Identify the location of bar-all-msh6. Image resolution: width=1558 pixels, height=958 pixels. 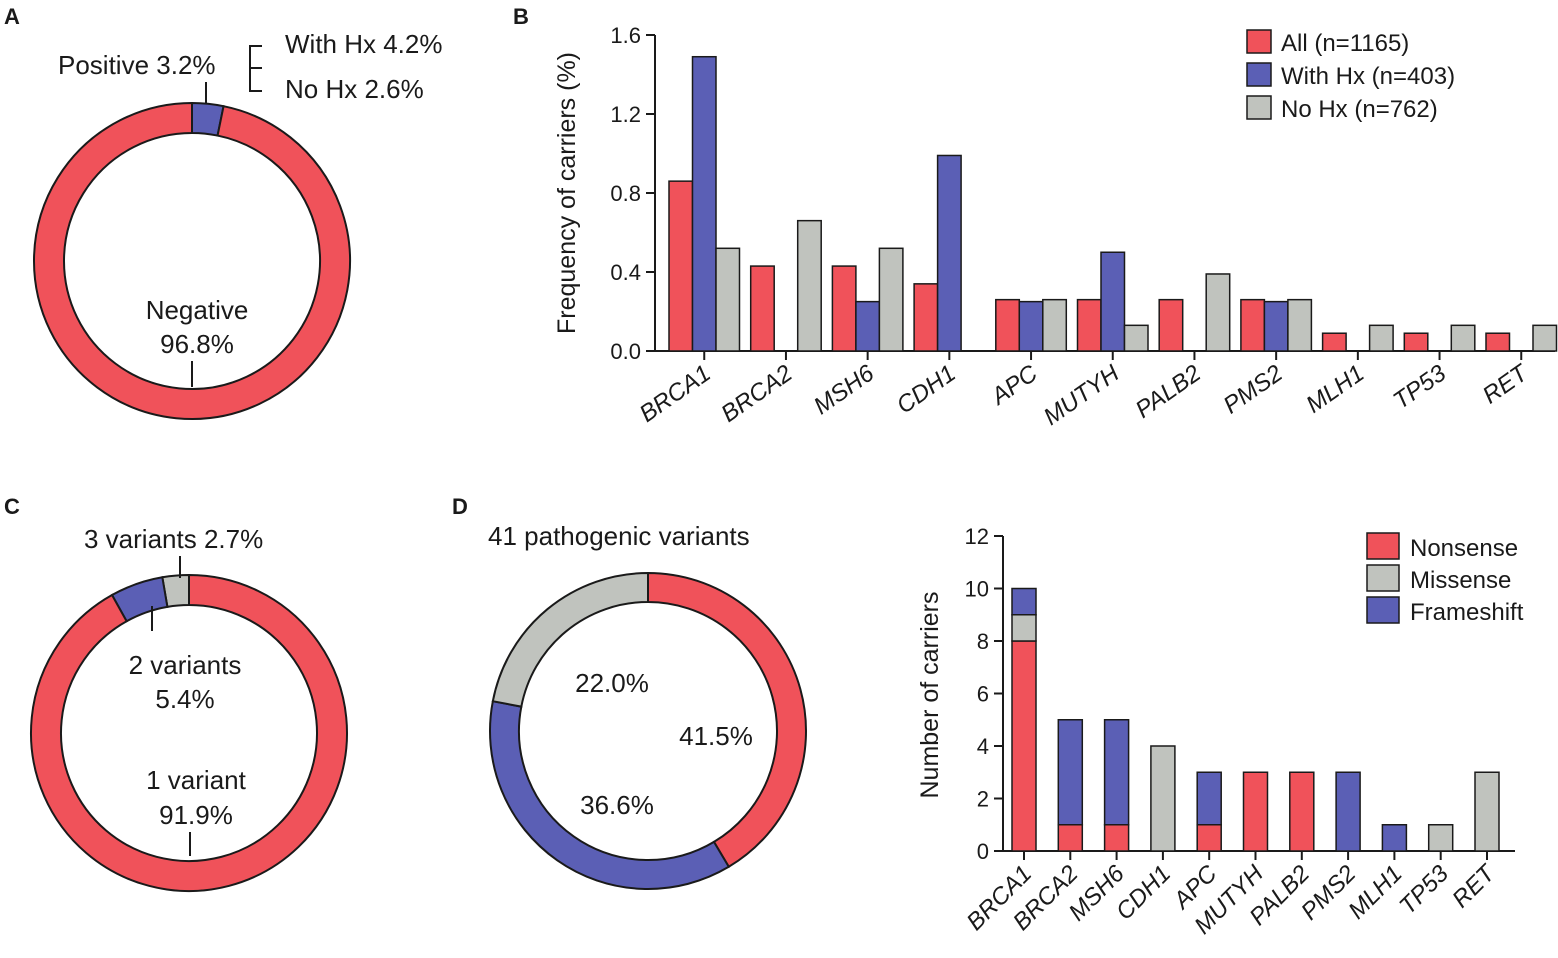
(844, 308).